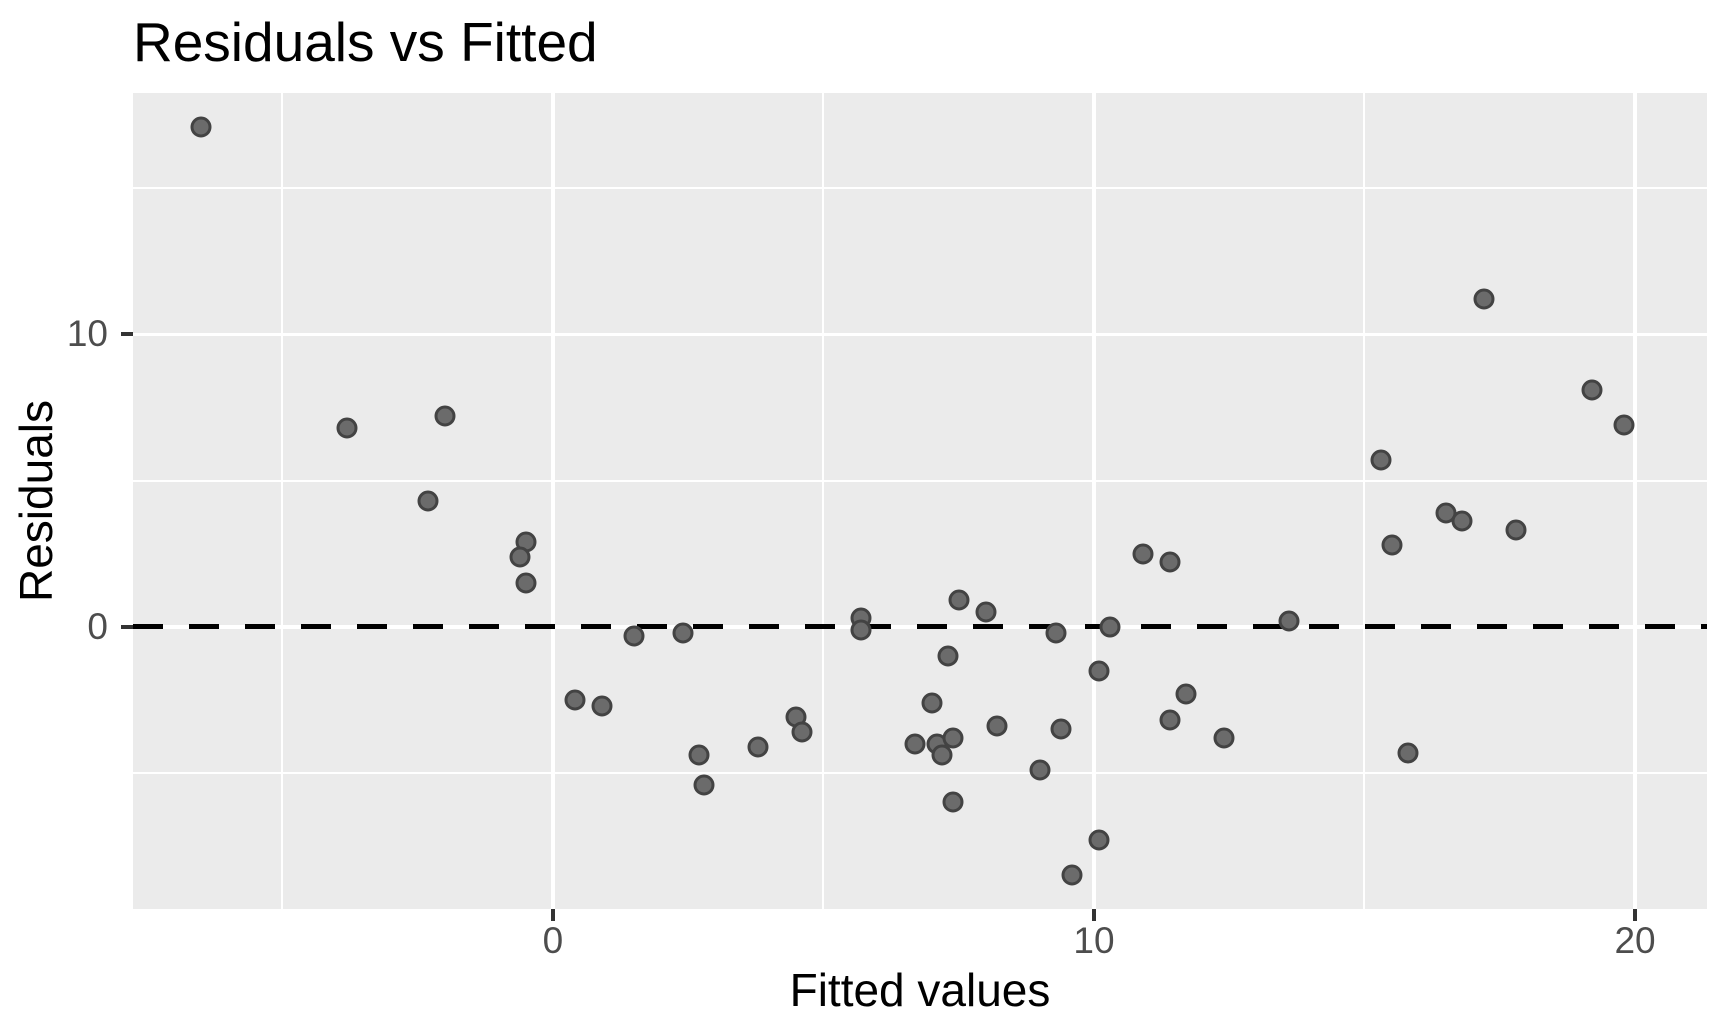 This screenshot has width=1728, height=1036. Describe the element at coordinates (365, 42) in the screenshot. I see `plot-title: Residuals vs Fitted` at that location.